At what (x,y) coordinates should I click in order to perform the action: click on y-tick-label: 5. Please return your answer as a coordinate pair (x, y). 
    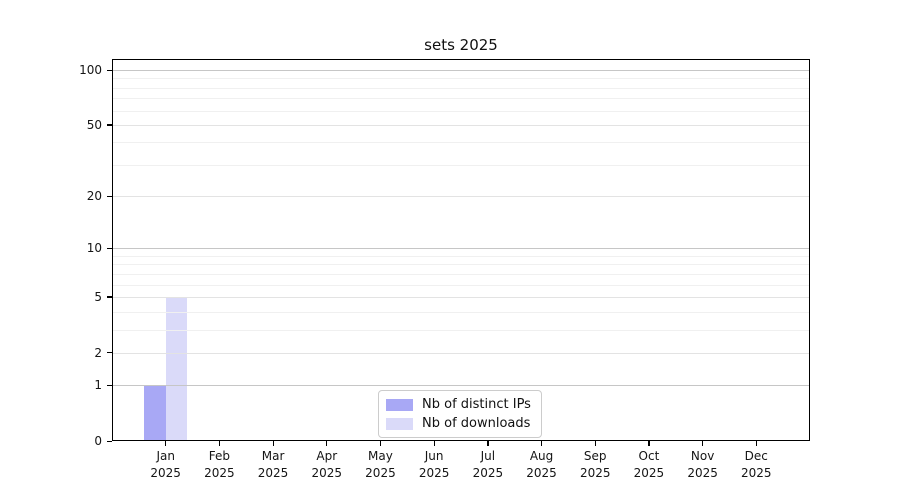
    Looking at the image, I should click on (98, 296).